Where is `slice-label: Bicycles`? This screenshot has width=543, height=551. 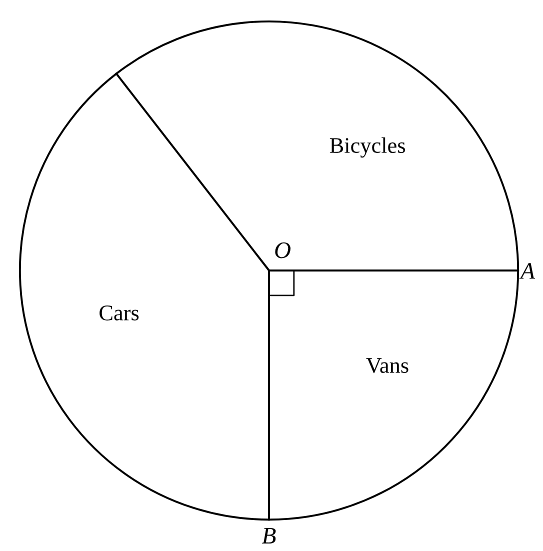
slice-label: Bicycles is located at coordinates (367, 147).